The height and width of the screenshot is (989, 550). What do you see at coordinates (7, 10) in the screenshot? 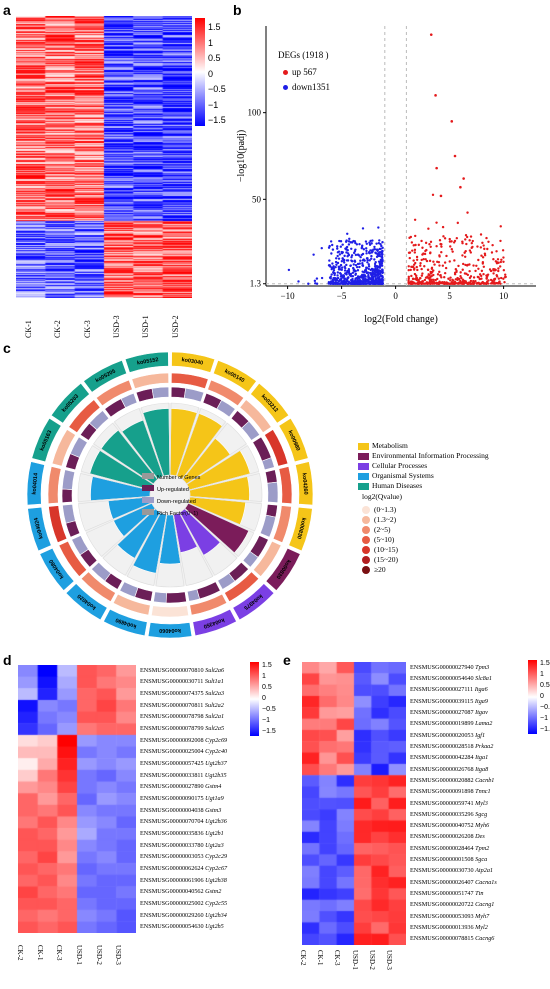
I see `panel-letter-a: a` at bounding box center [7, 10].